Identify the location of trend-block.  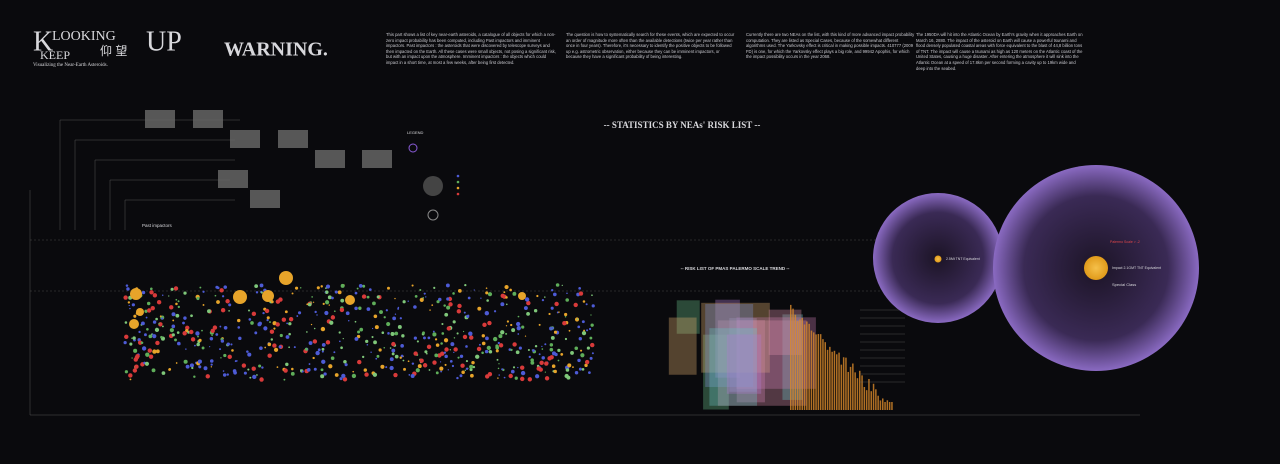
(682, 346).